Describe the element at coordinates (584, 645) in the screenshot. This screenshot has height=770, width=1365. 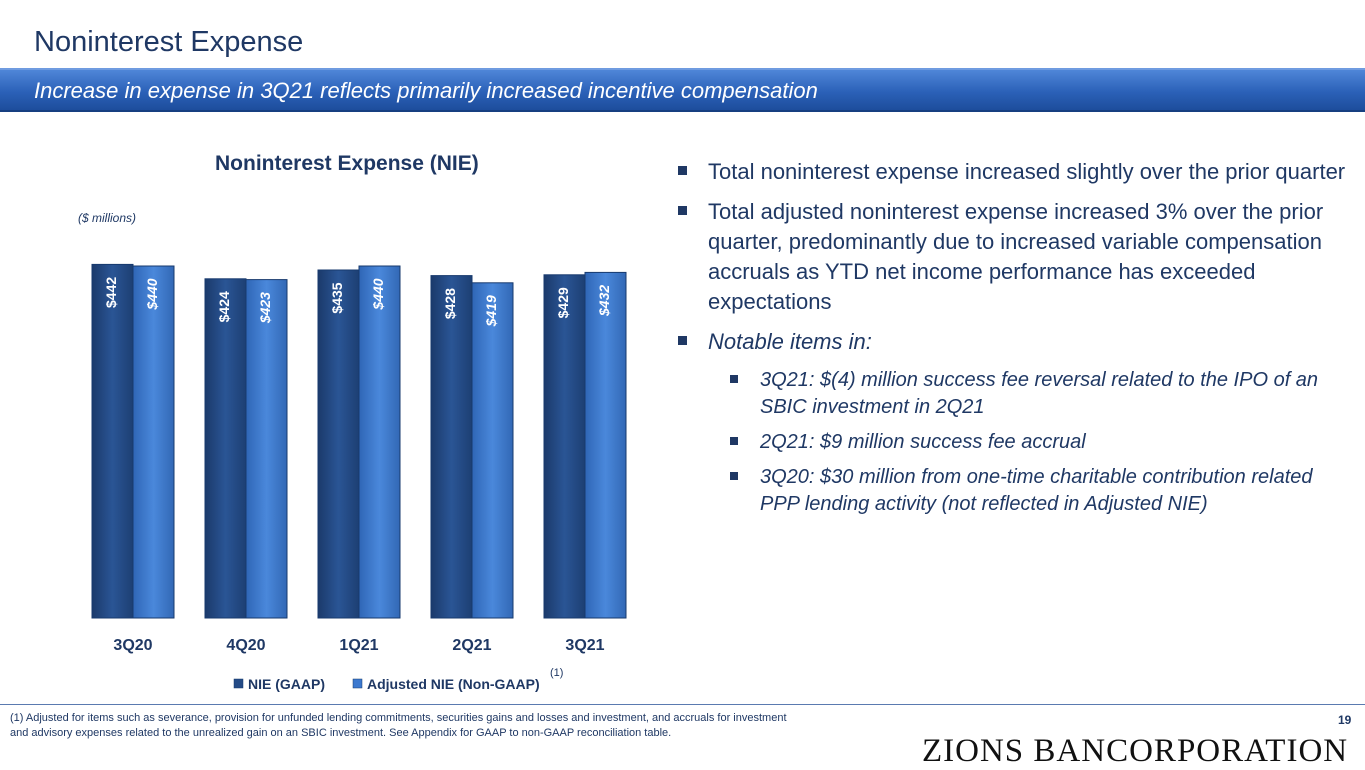
I see `category-label: 3Q21` at that location.